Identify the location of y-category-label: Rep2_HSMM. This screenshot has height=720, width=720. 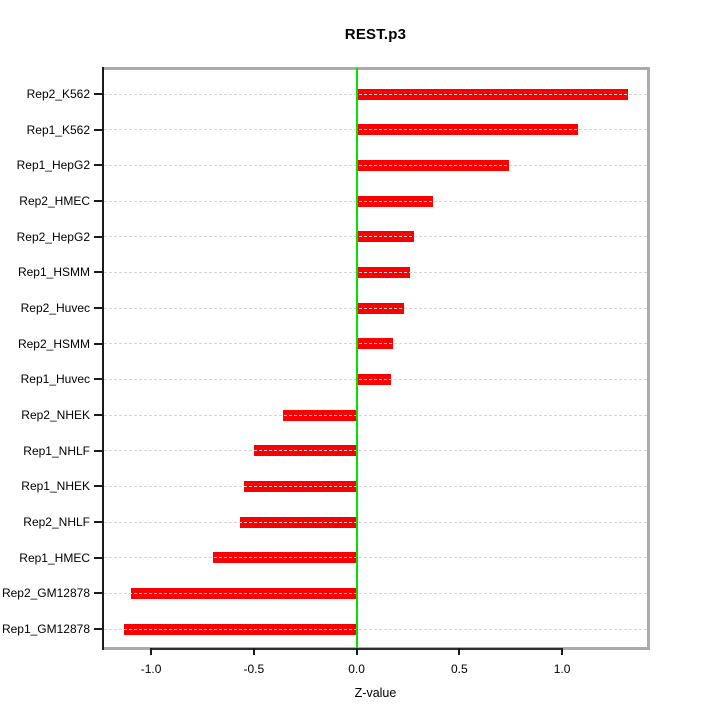
(53, 343).